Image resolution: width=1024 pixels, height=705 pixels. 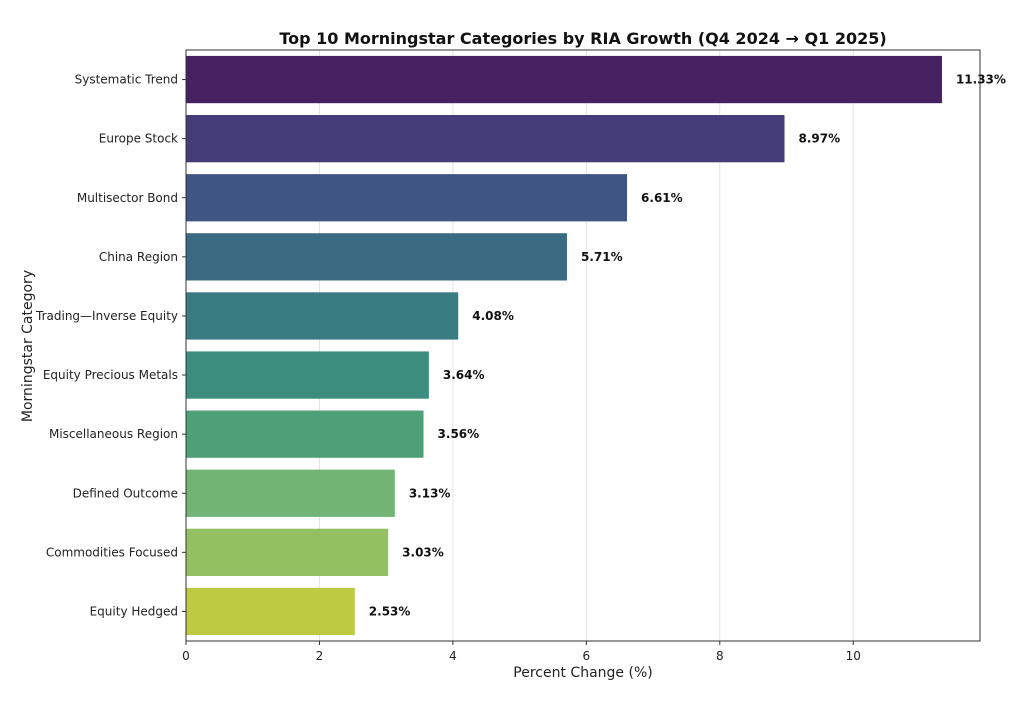 What do you see at coordinates (464, 375) in the screenshot?
I see `bar-value-label: 3.64%` at bounding box center [464, 375].